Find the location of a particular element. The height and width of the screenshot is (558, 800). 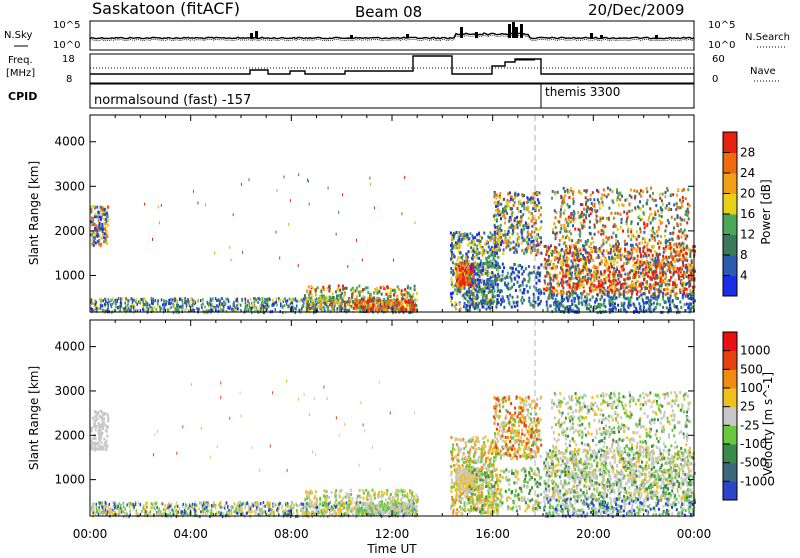

nave-tick-high: 60 is located at coordinates (718, 59).